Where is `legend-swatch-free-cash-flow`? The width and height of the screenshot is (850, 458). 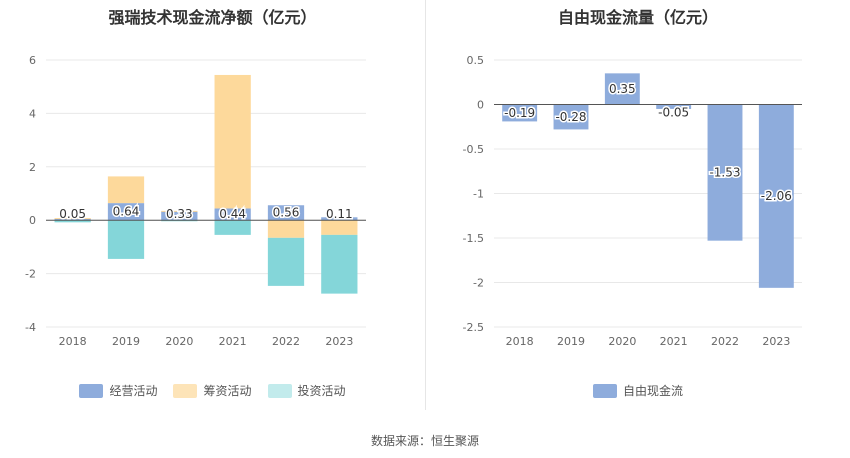
legend-swatch-free-cash-flow is located at coordinates (604, 390).